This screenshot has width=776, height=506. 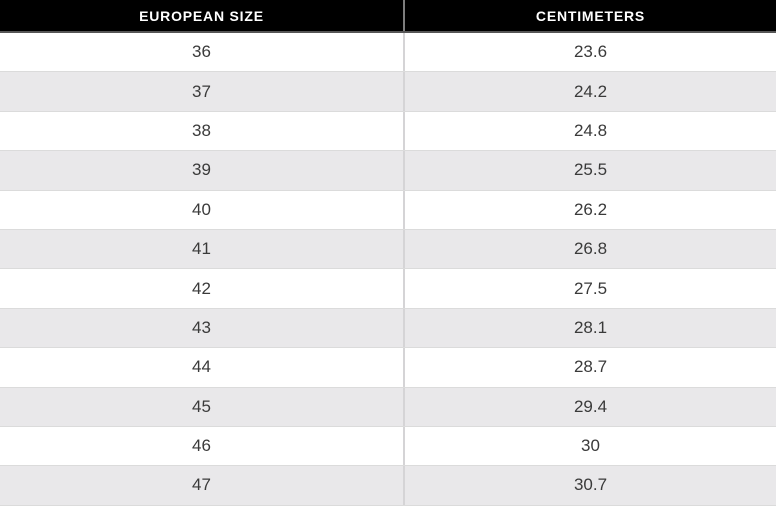 What do you see at coordinates (590, 170) in the screenshot?
I see `centimeters-cell: 25.5` at bounding box center [590, 170].